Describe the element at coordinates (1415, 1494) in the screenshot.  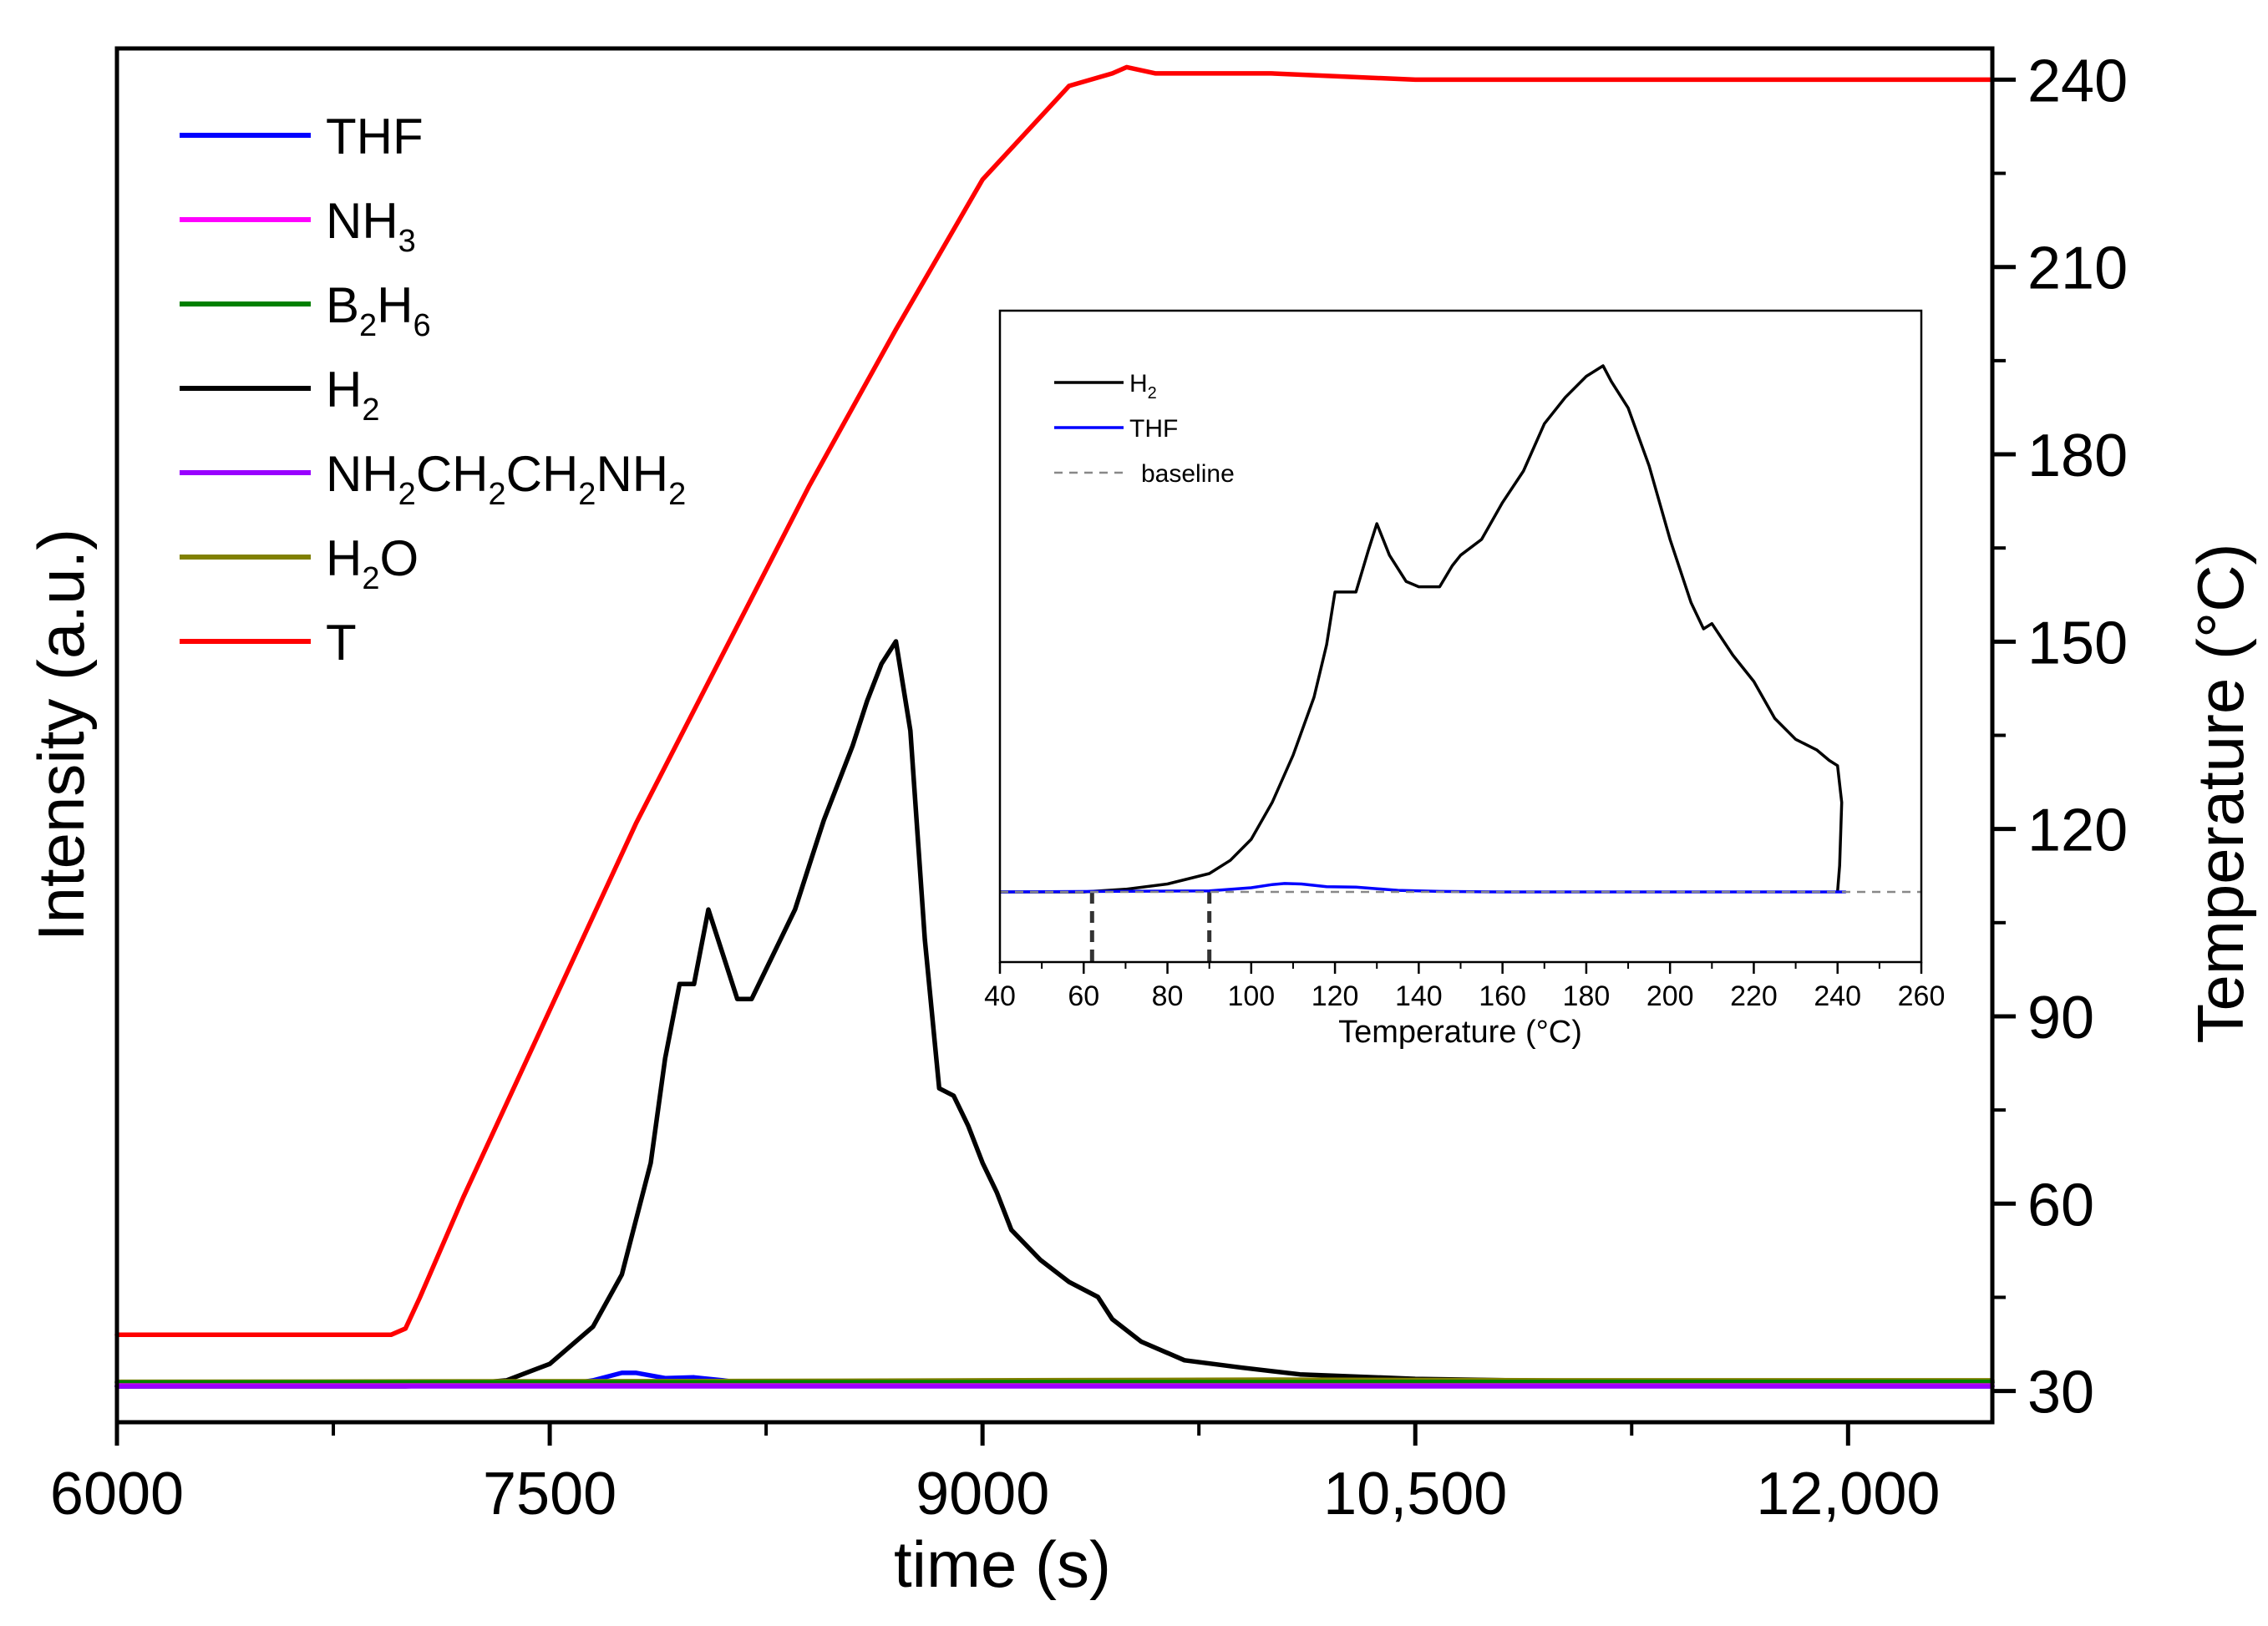
I see `x-tick-label: 10,500` at that location.